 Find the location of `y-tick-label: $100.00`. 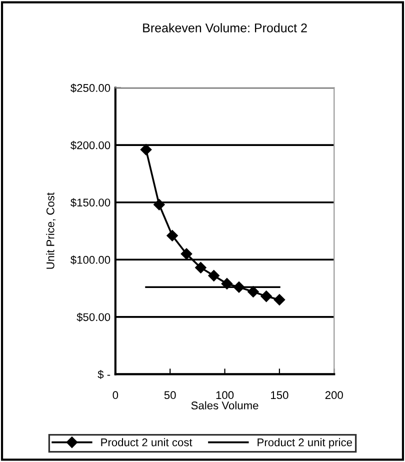

y-tick-label: $100.00 is located at coordinates (90, 259).